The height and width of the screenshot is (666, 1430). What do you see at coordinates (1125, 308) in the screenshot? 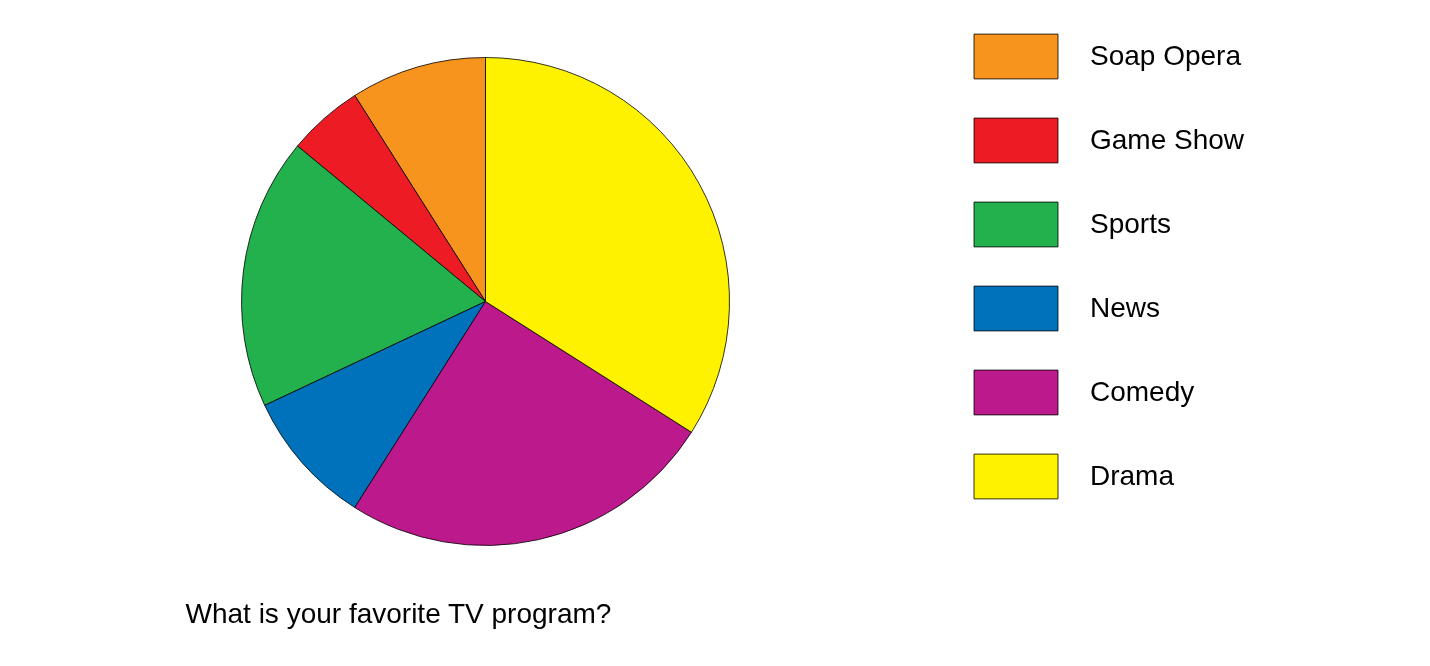
I see `legend-label: News` at bounding box center [1125, 308].